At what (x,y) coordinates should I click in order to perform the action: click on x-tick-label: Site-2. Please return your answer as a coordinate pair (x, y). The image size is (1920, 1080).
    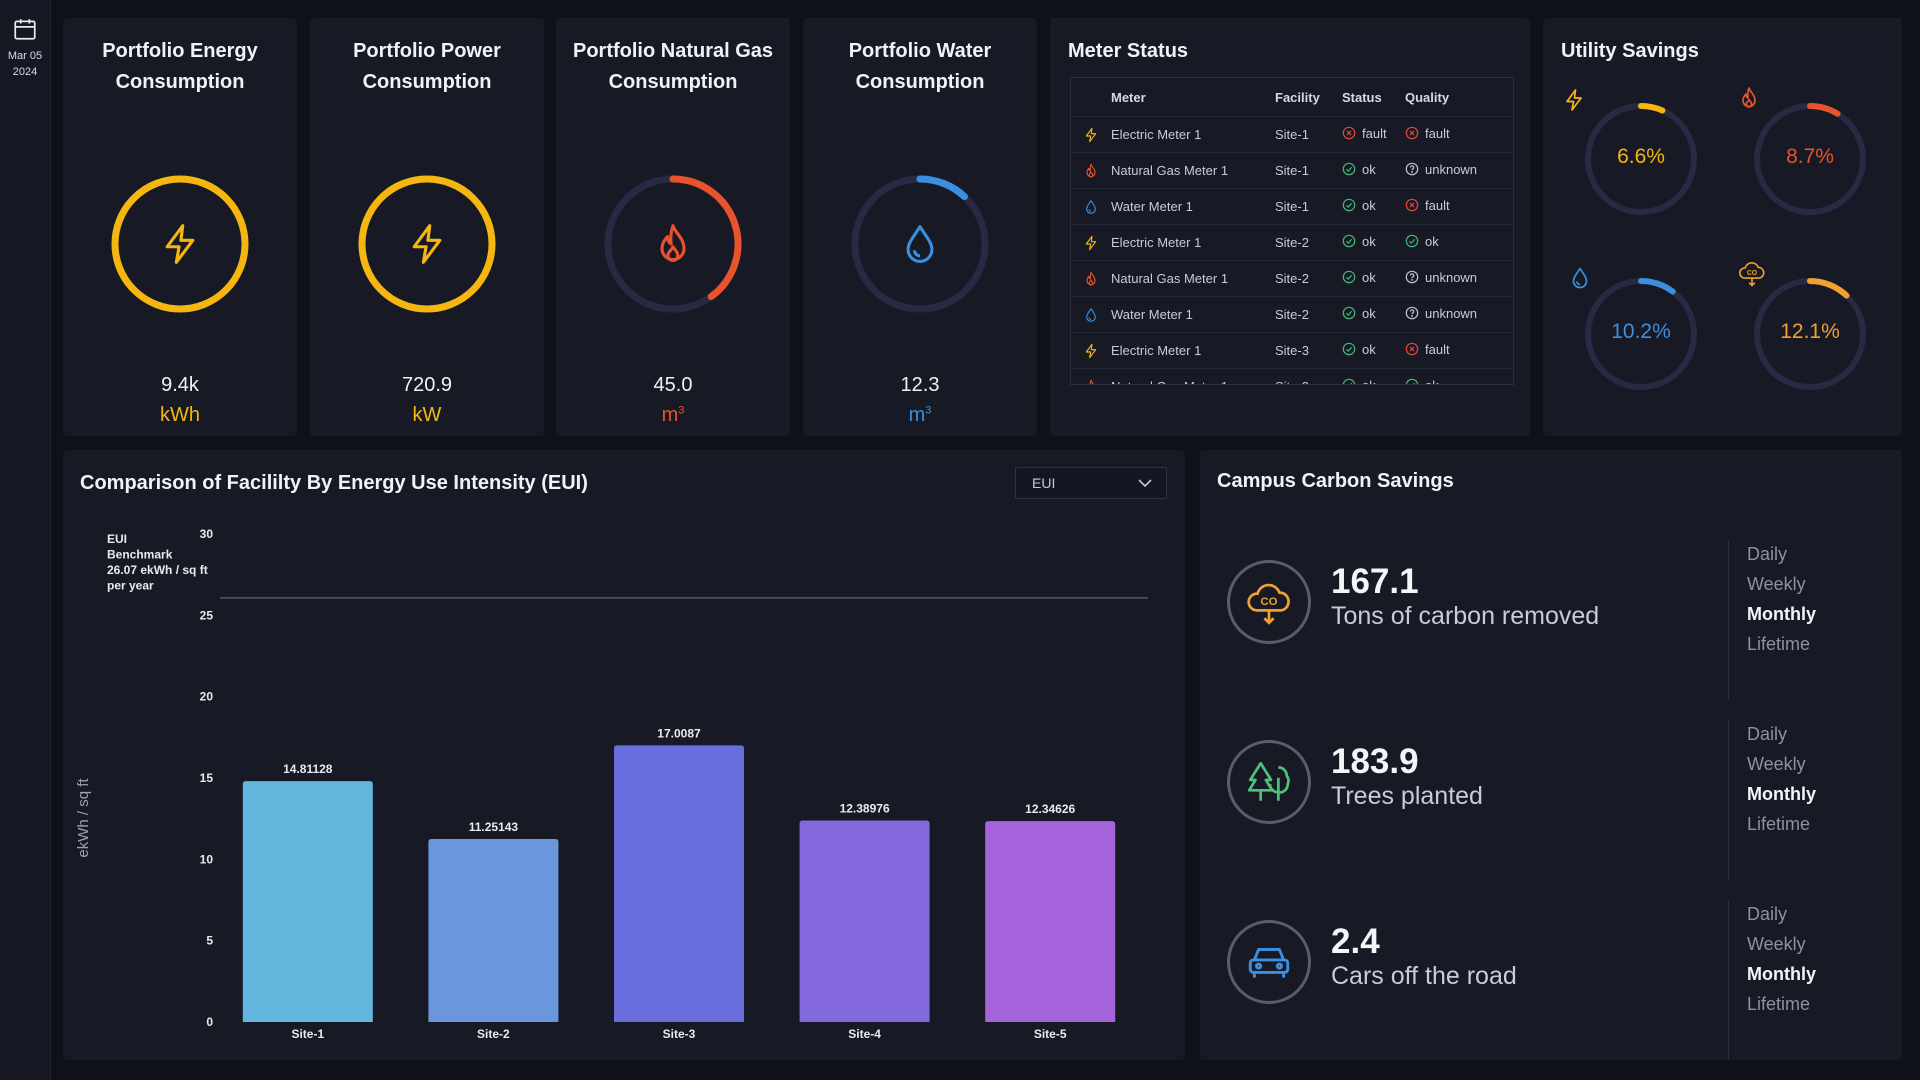
    Looking at the image, I should click on (493, 1034).